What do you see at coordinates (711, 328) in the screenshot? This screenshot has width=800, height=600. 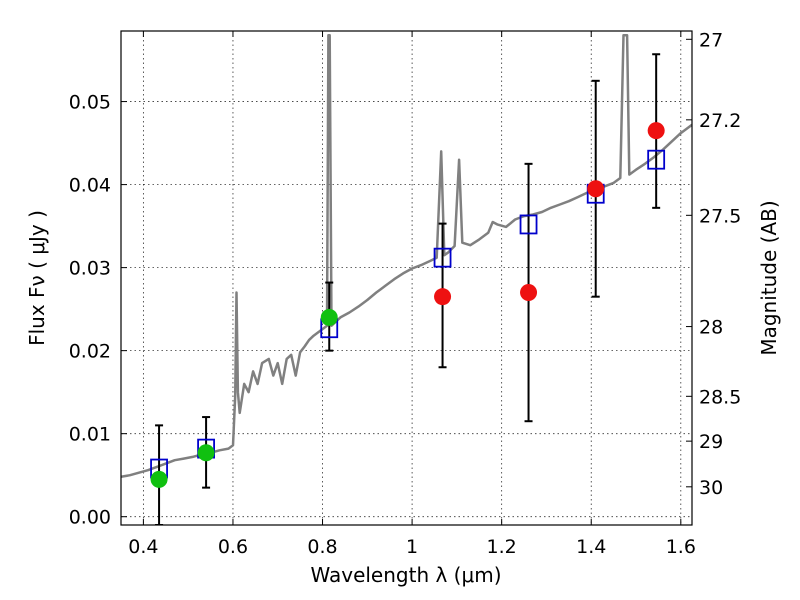 I see `y2-tick-label: 28` at bounding box center [711, 328].